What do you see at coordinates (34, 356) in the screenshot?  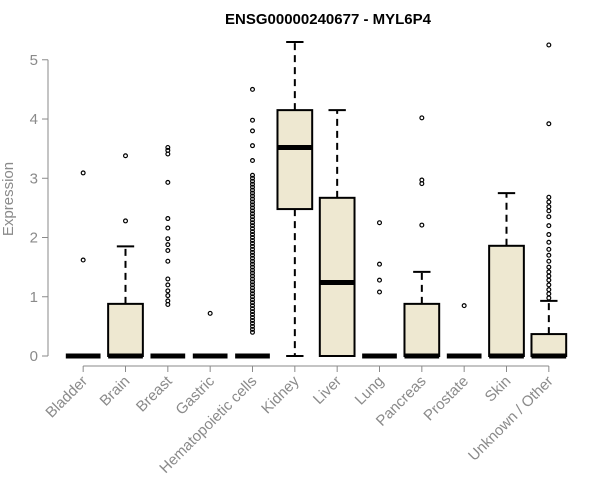 I see `y-tick-label-0: 0` at bounding box center [34, 356].